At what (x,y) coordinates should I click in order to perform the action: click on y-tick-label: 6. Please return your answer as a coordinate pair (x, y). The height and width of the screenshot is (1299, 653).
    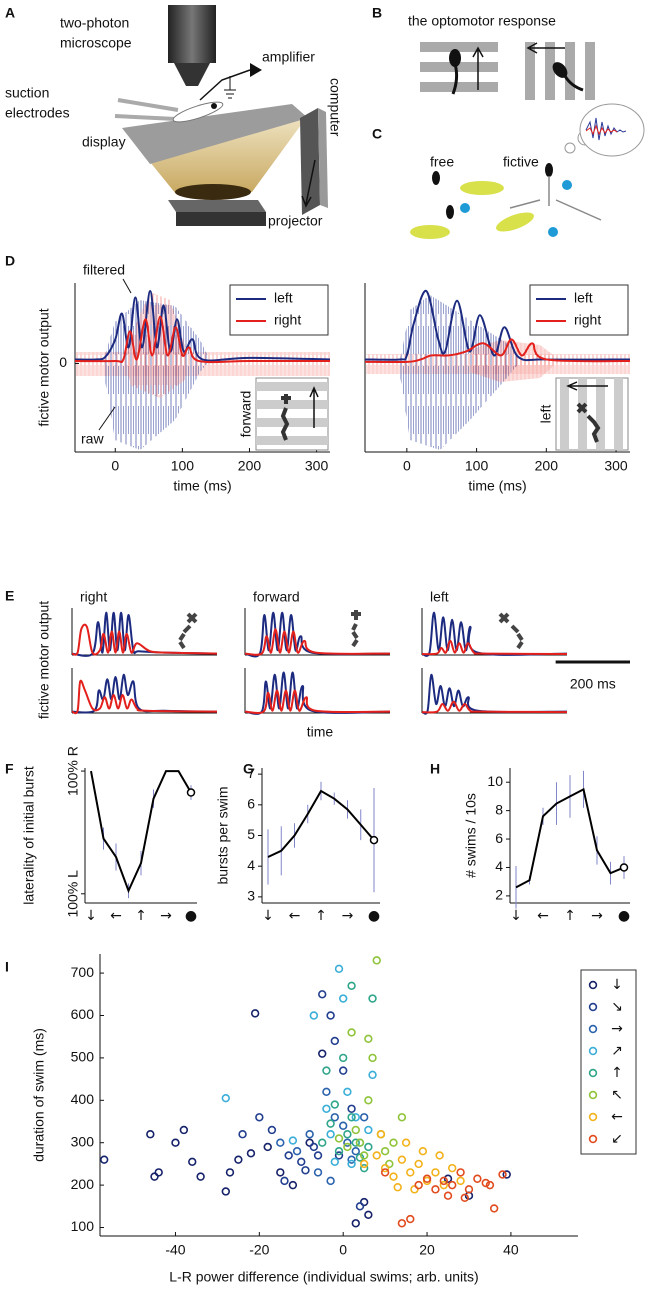
    Looking at the image, I should click on (499, 838).